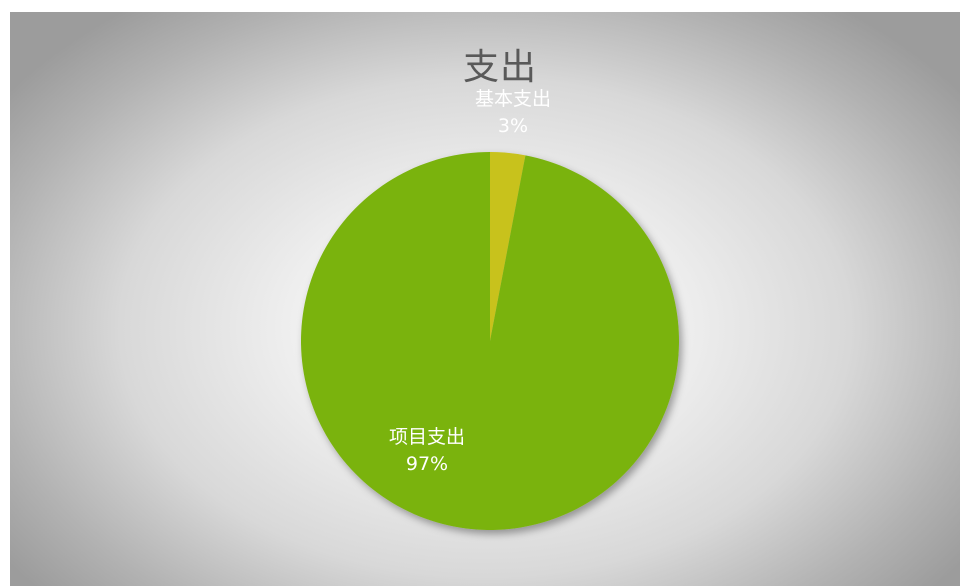 The width and height of the screenshot is (960, 586). Describe the element at coordinates (513, 126) in the screenshot. I see `slice-percent-1: 3%` at that location.